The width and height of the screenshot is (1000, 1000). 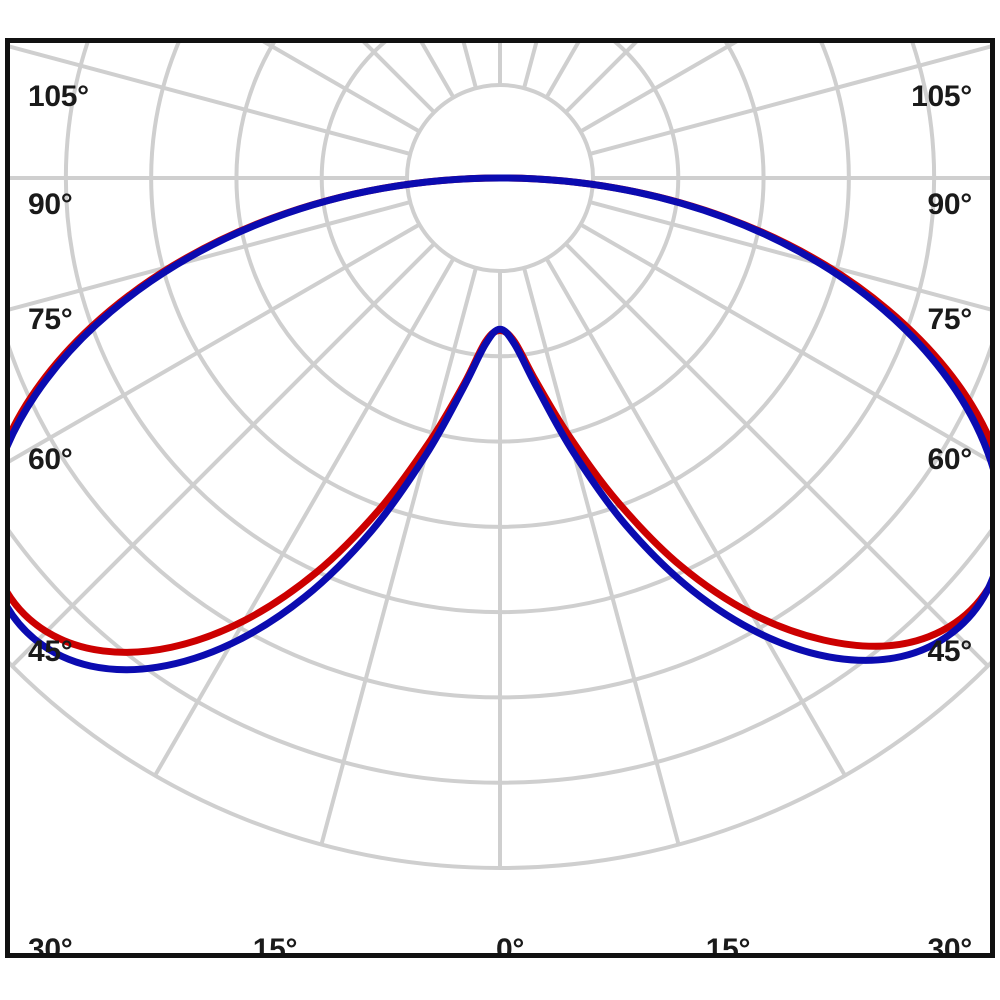 I want to click on axis-label-left-5: 30°, so click(x=50, y=945).